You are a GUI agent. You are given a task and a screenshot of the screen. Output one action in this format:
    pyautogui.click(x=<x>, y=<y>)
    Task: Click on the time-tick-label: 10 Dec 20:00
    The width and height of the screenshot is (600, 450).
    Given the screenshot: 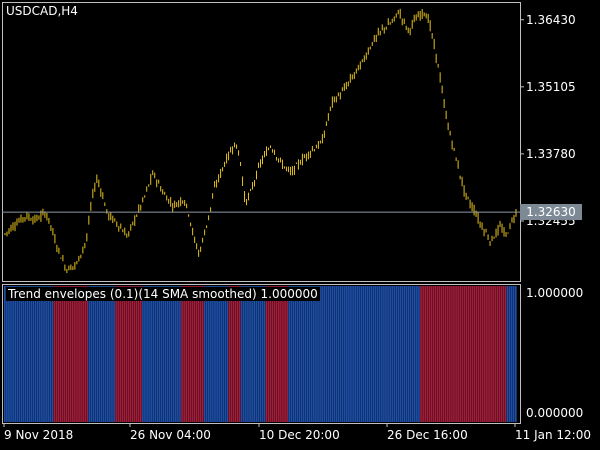 What is the action you would take?
    pyautogui.click(x=299, y=435)
    